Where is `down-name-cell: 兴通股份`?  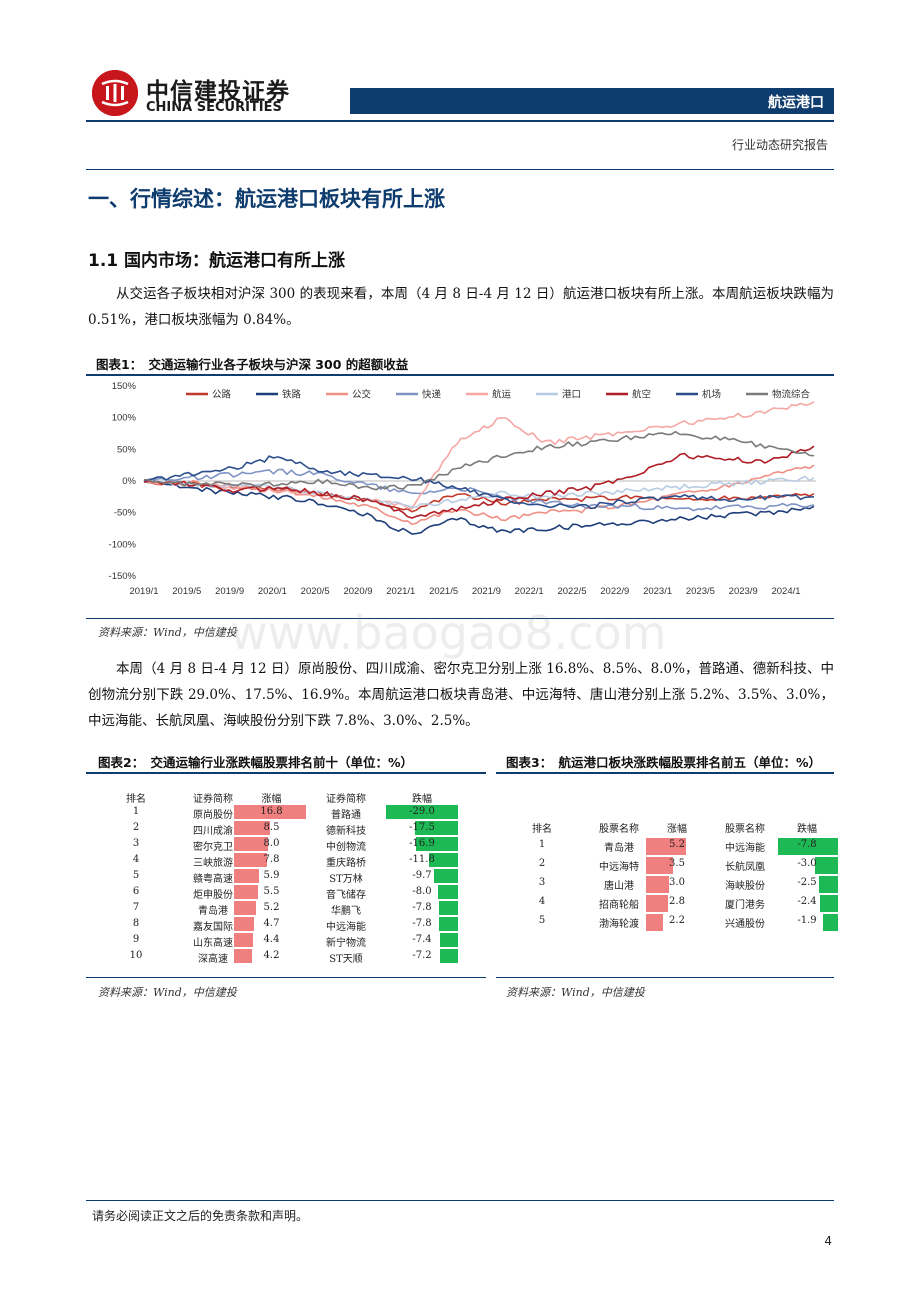 down-name-cell: 兴通股份 is located at coordinates (745, 924).